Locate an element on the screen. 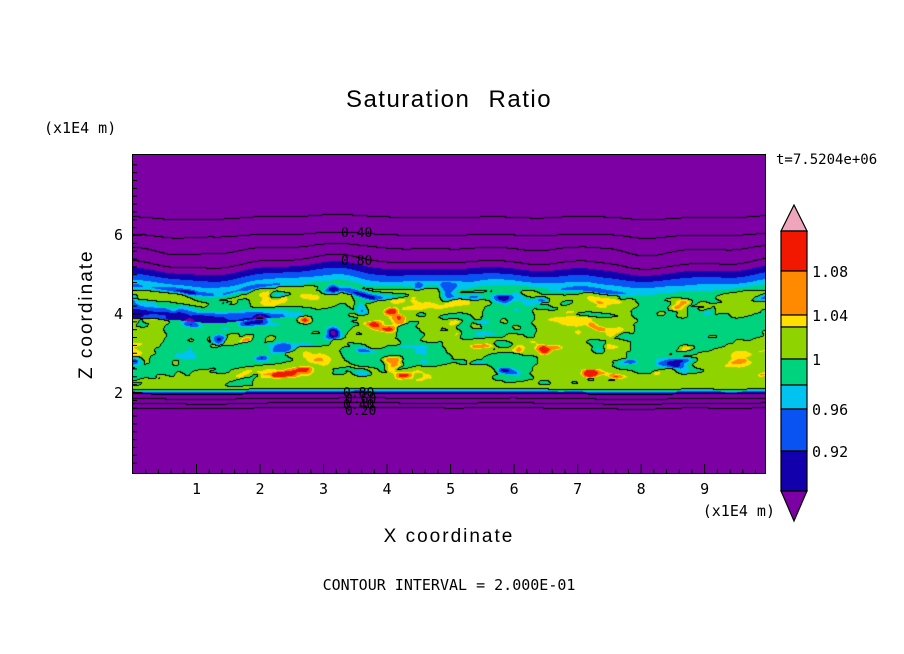  colorbar-under-arrow is located at coordinates (794, 506).